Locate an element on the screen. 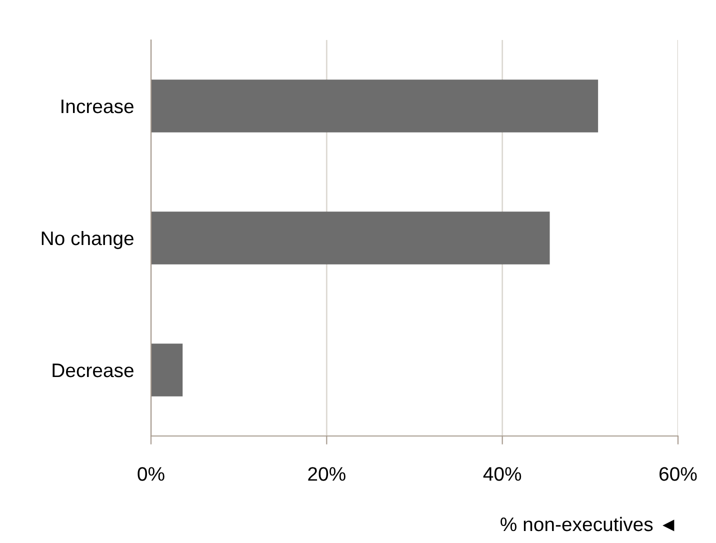  x-tick-label: 20% is located at coordinates (327, 474).